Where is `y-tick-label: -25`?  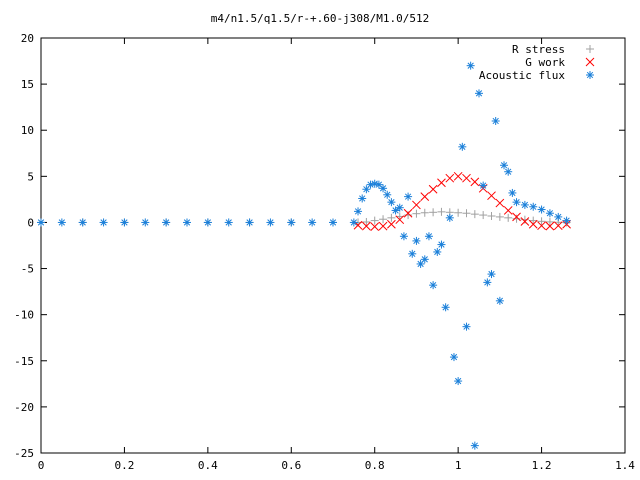 y-tick-label: -25 is located at coordinates (24, 453).